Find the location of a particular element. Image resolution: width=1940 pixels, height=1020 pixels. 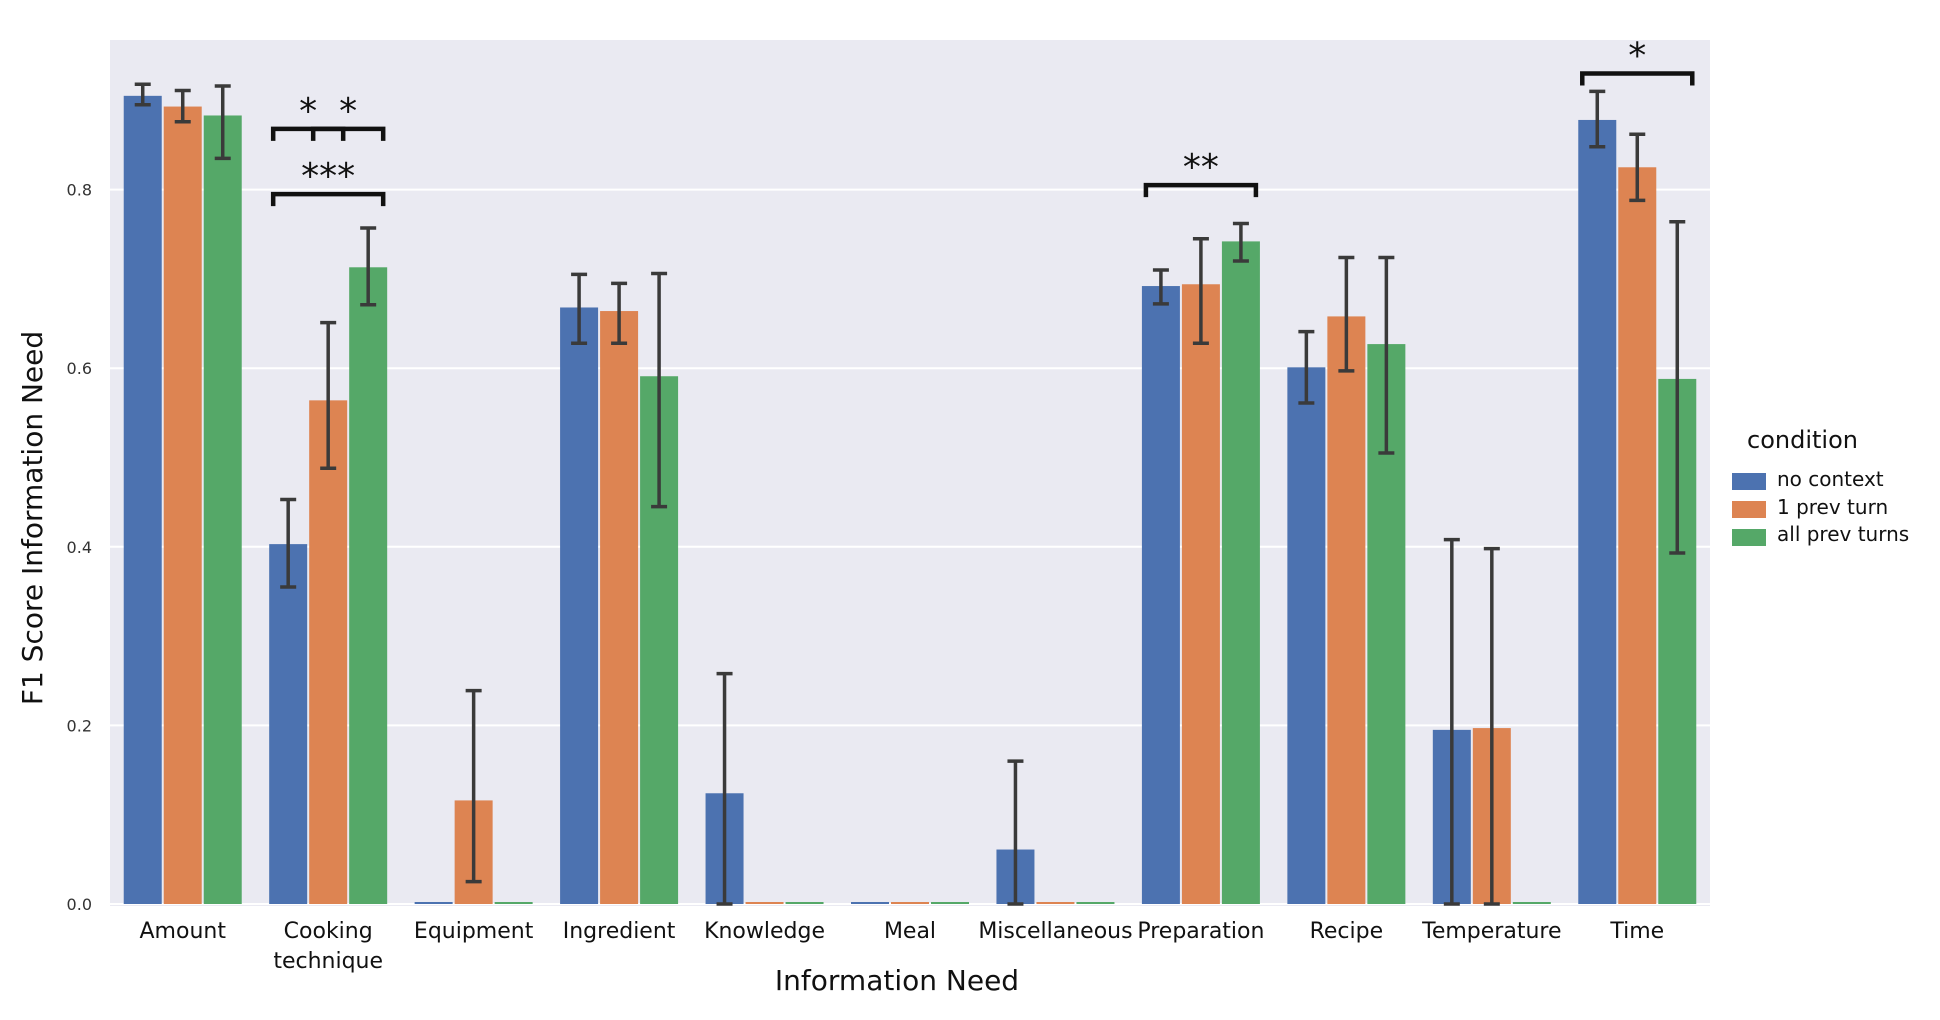

error-bar-all-prev-turns-amount is located at coordinates (222, 122).